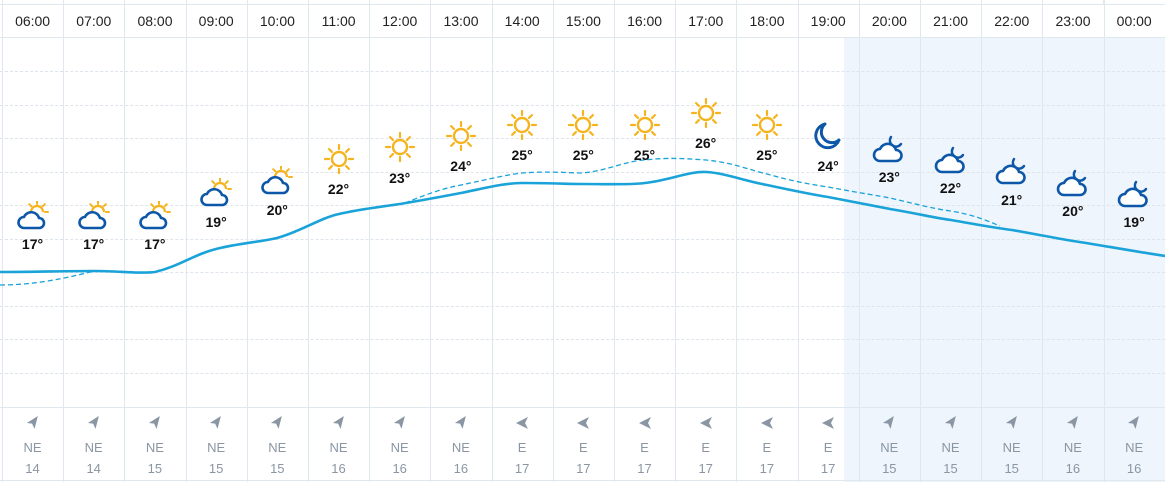  Describe the element at coordinates (706, 143) in the screenshot. I see `temperature-value: 26°` at that location.